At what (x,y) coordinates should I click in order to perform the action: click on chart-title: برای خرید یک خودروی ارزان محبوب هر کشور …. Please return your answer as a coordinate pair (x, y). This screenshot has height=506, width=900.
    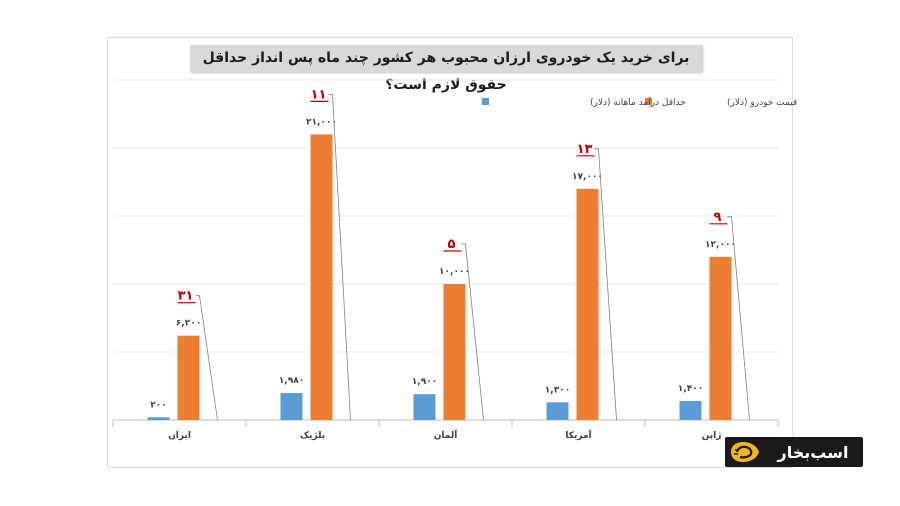
    Looking at the image, I should click on (446, 69).